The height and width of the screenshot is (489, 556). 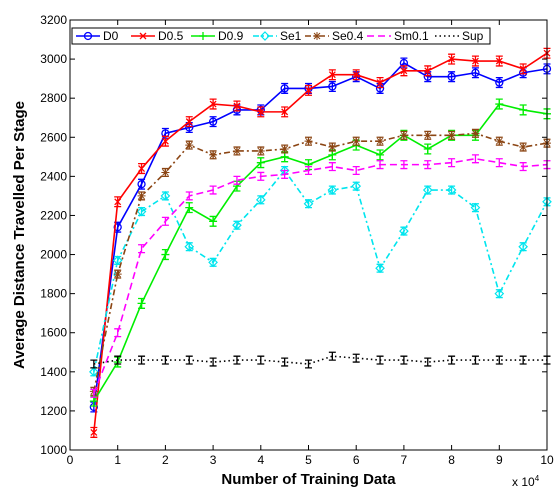 I want to click on legend: D0 D0.5 D0.9 Se1 Se0.4 Sm0.1 Sup, so click(x=281, y=36).